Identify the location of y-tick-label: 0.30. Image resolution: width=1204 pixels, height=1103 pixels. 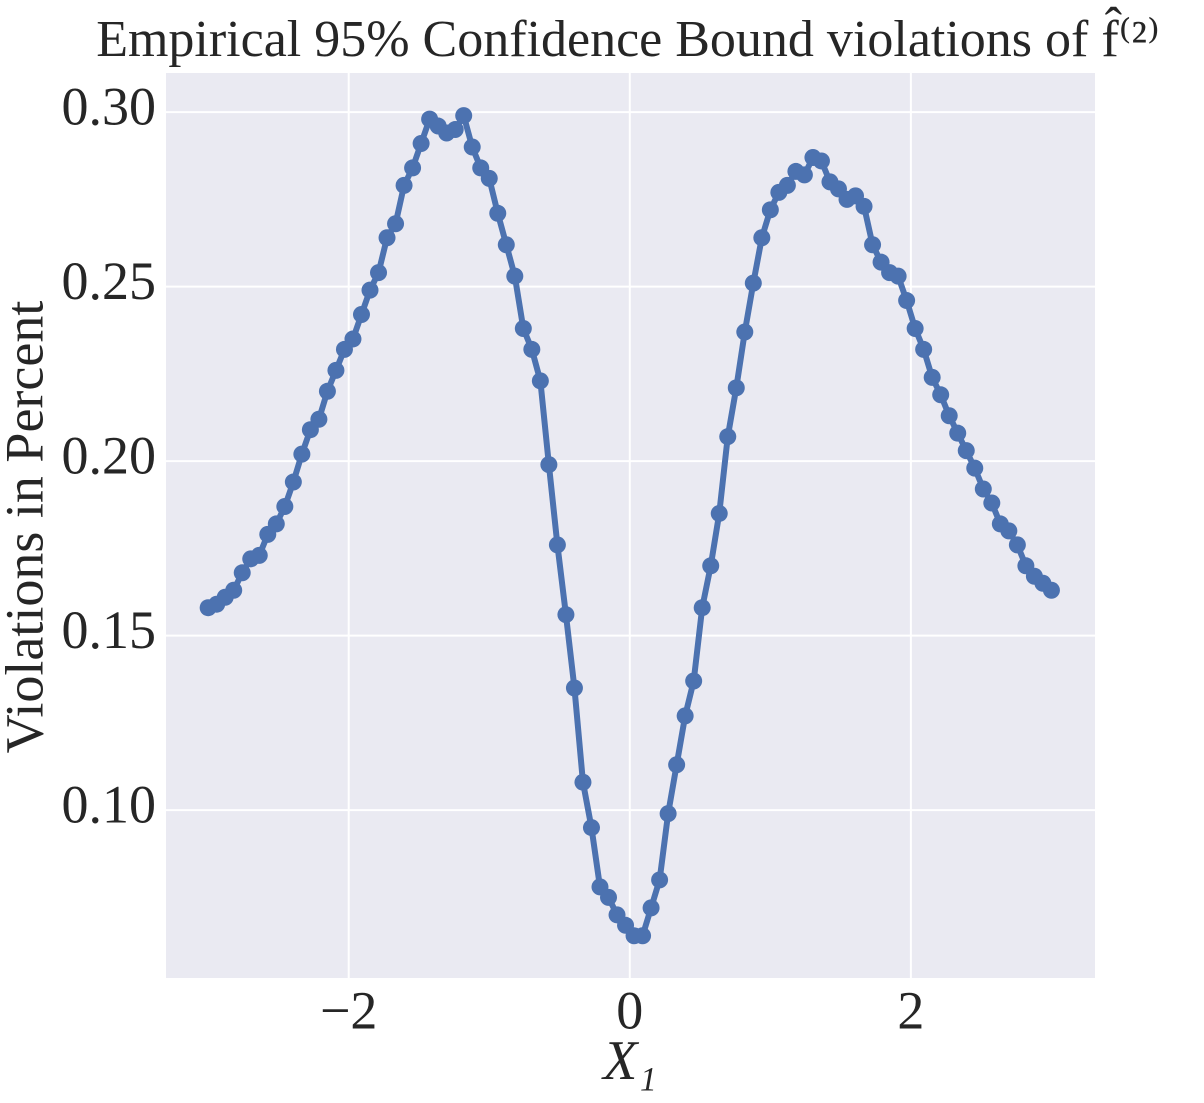
(109, 106).